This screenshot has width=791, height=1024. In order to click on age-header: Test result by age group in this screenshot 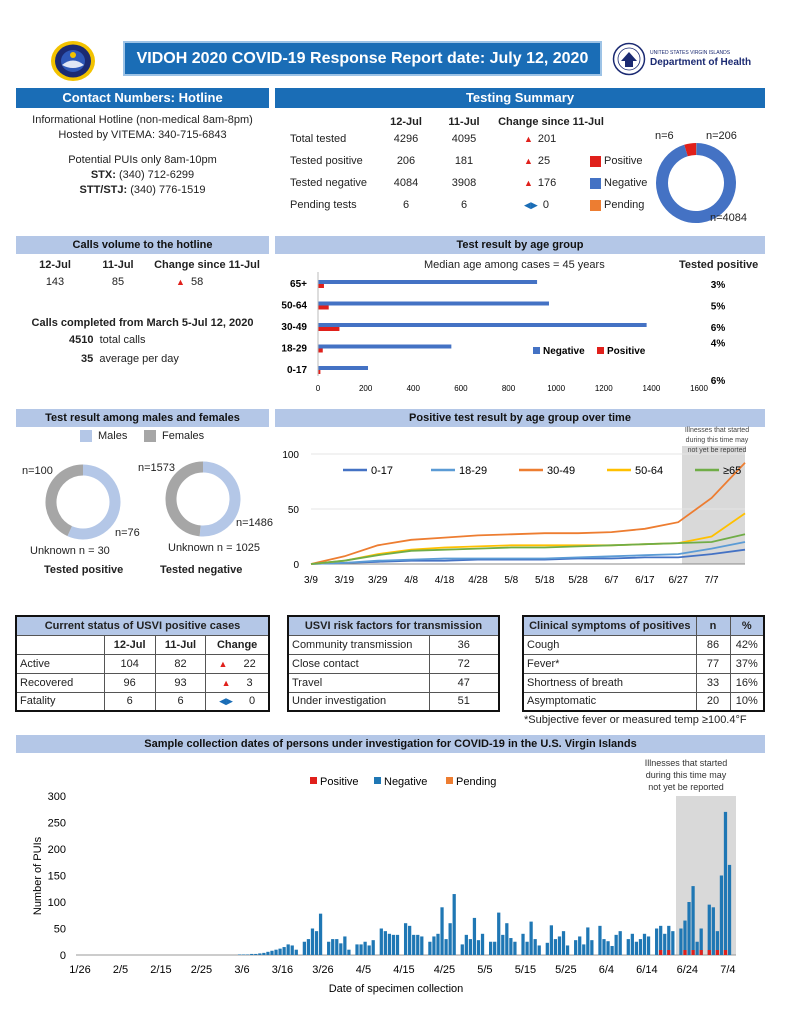, I will do `click(520, 245)`.